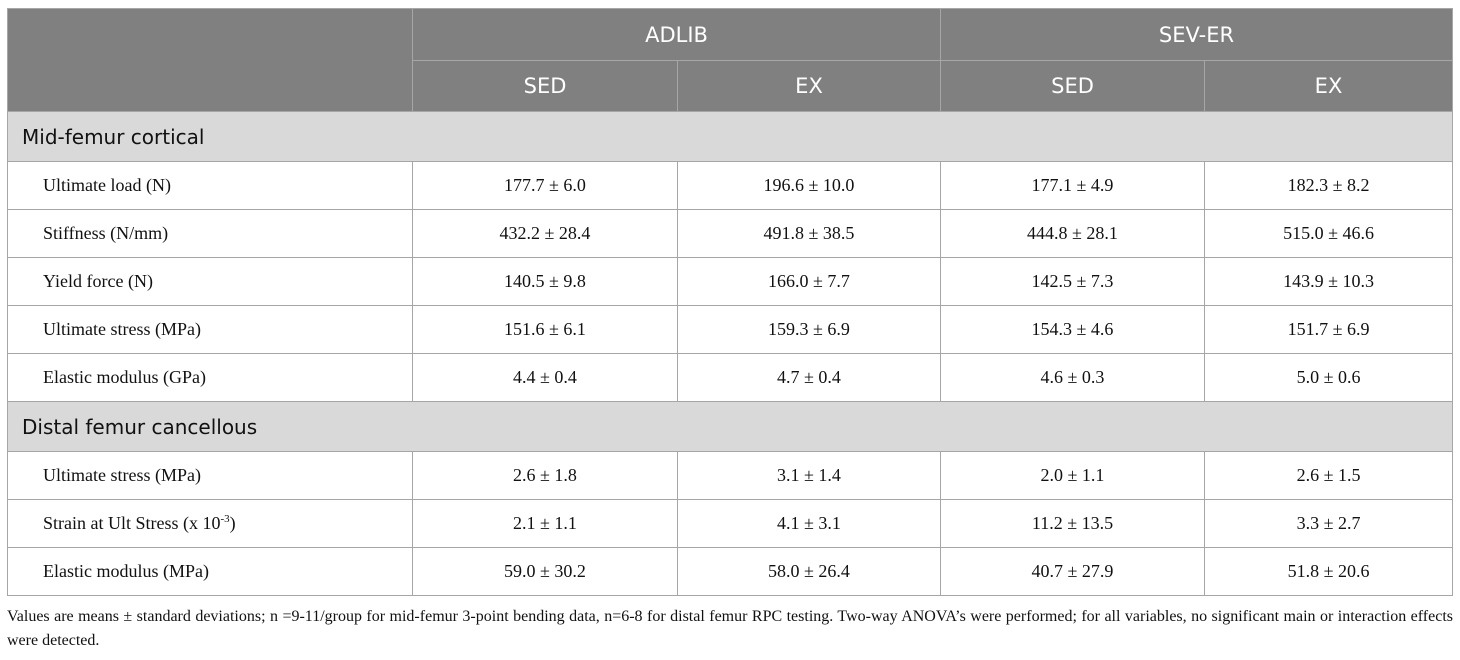 The width and height of the screenshot is (1460, 660). Describe the element at coordinates (1328, 233) in the screenshot. I see `cell-value: 515.0 ± 46.6` at that location.